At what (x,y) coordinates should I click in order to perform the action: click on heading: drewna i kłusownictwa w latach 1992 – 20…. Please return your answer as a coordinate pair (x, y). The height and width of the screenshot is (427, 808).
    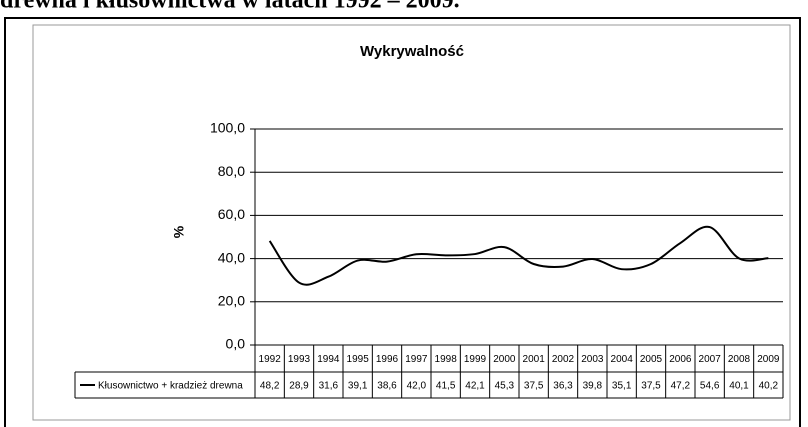
    Looking at the image, I should click on (230, 7).